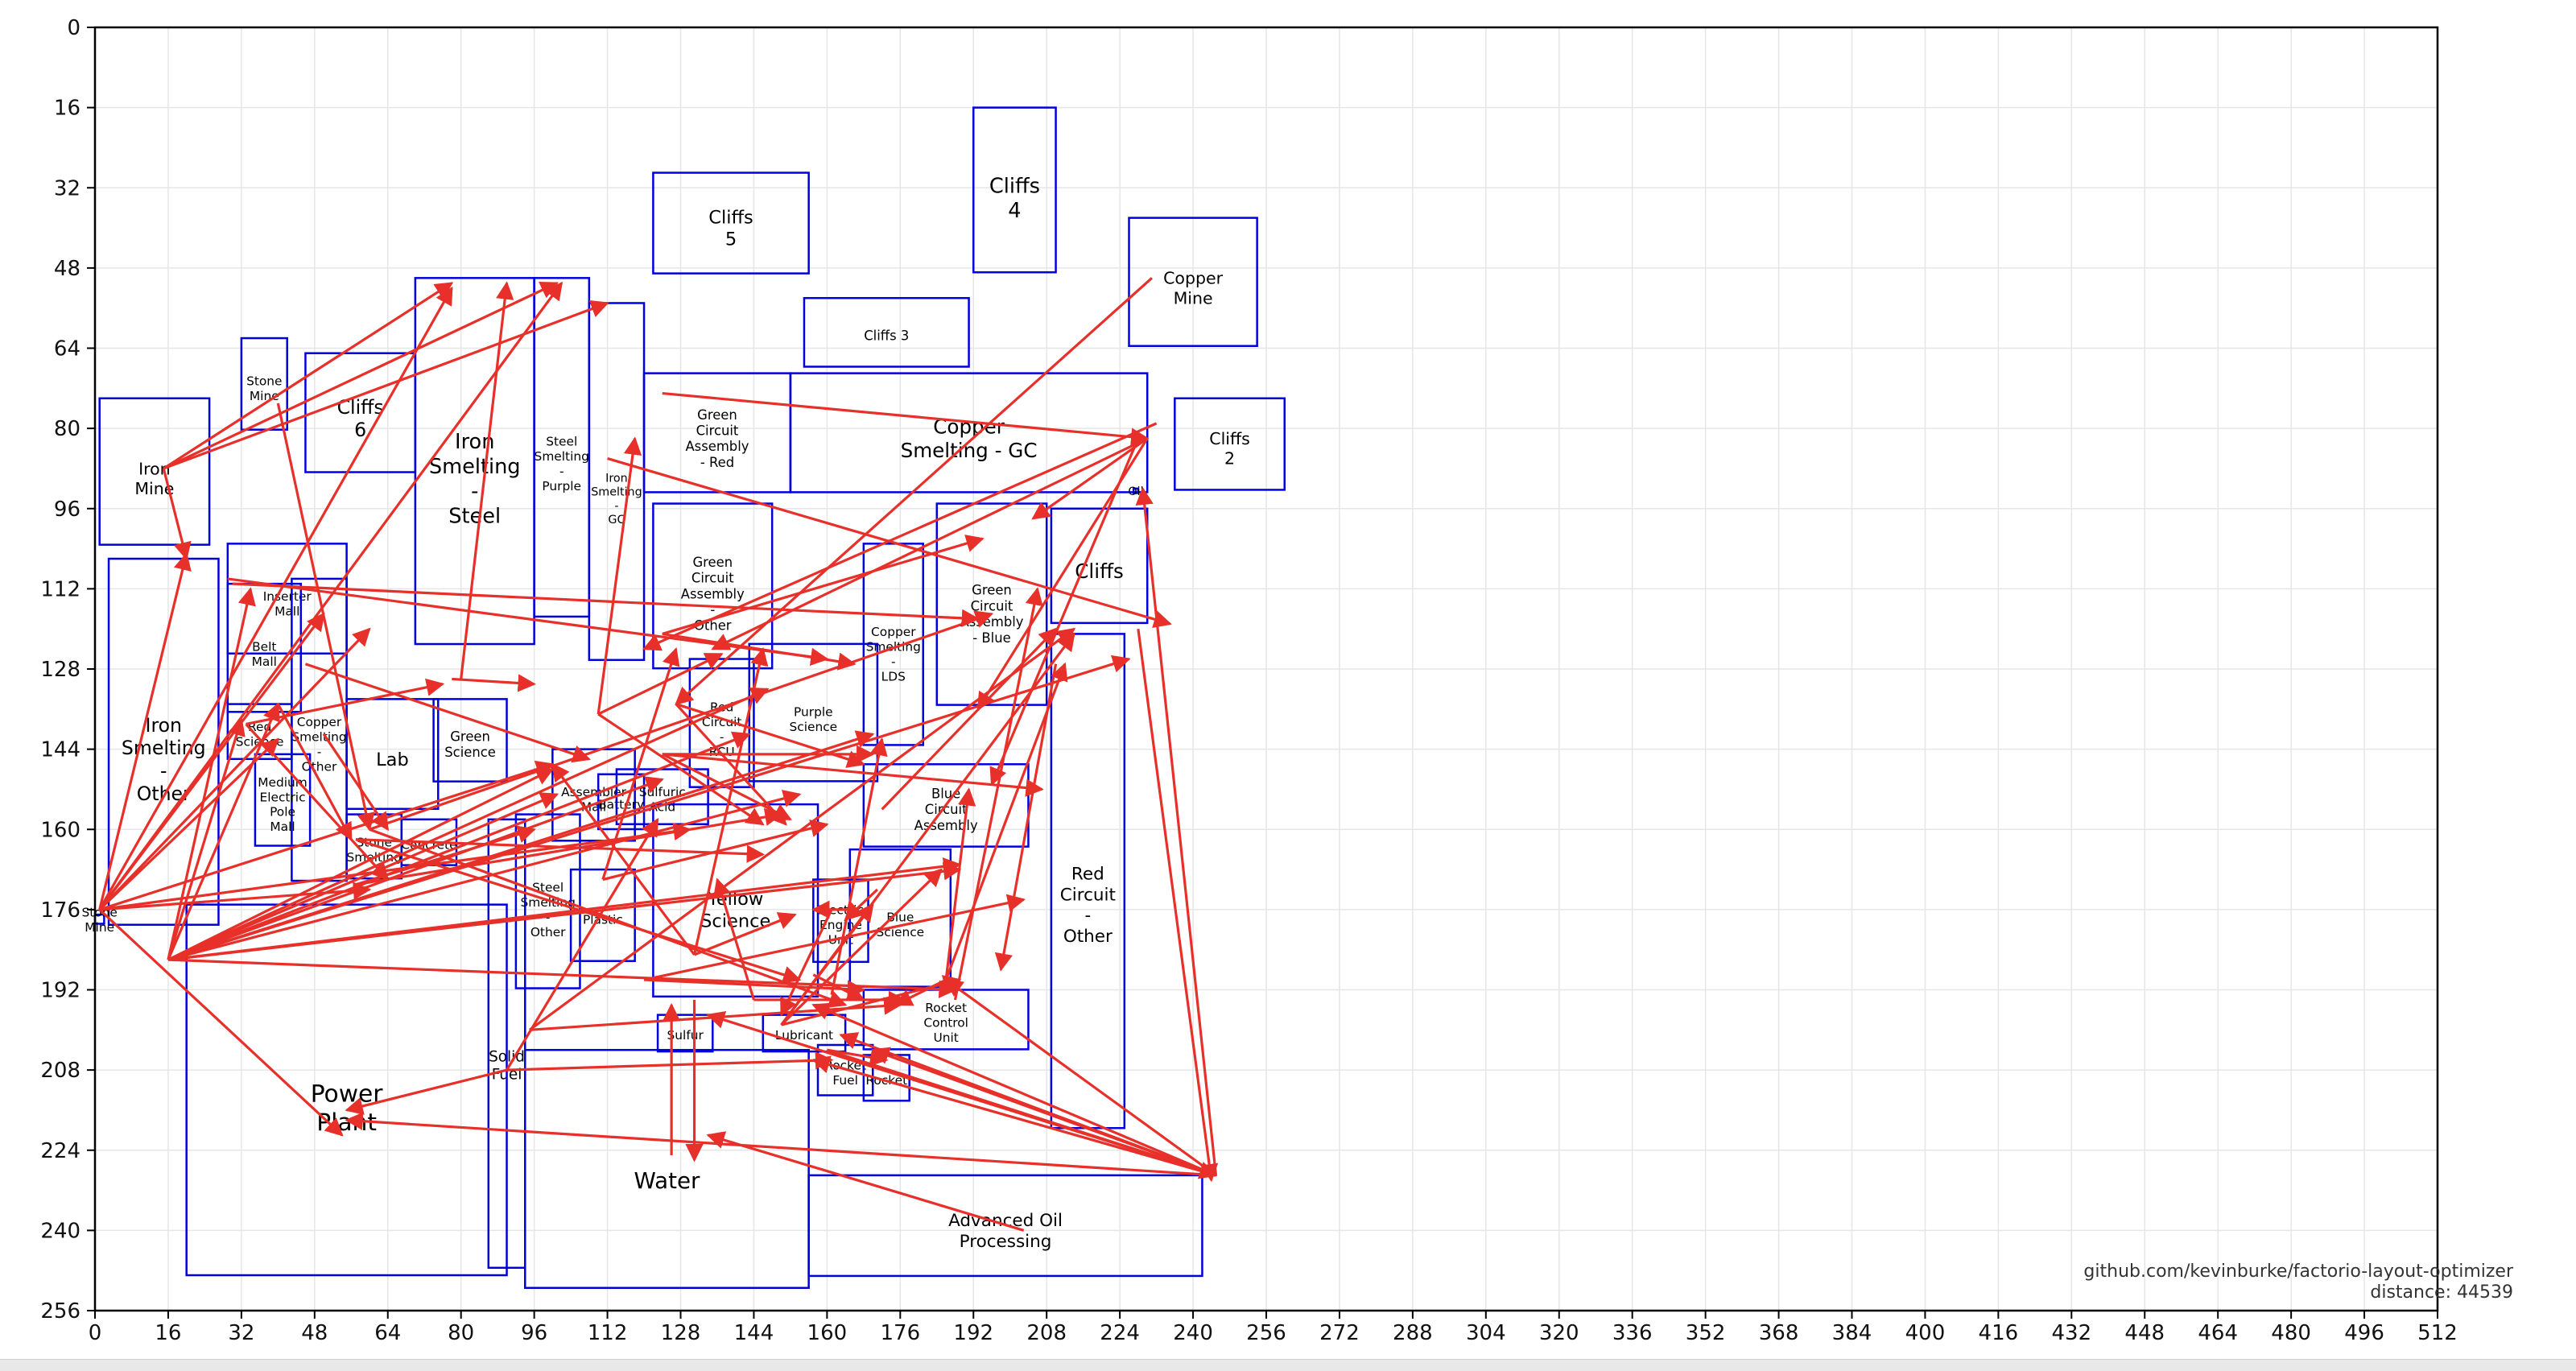 The image size is (2576, 1371). What do you see at coordinates (475, 479) in the screenshot?
I see `block-label: Iron Smelting -Steel` at bounding box center [475, 479].